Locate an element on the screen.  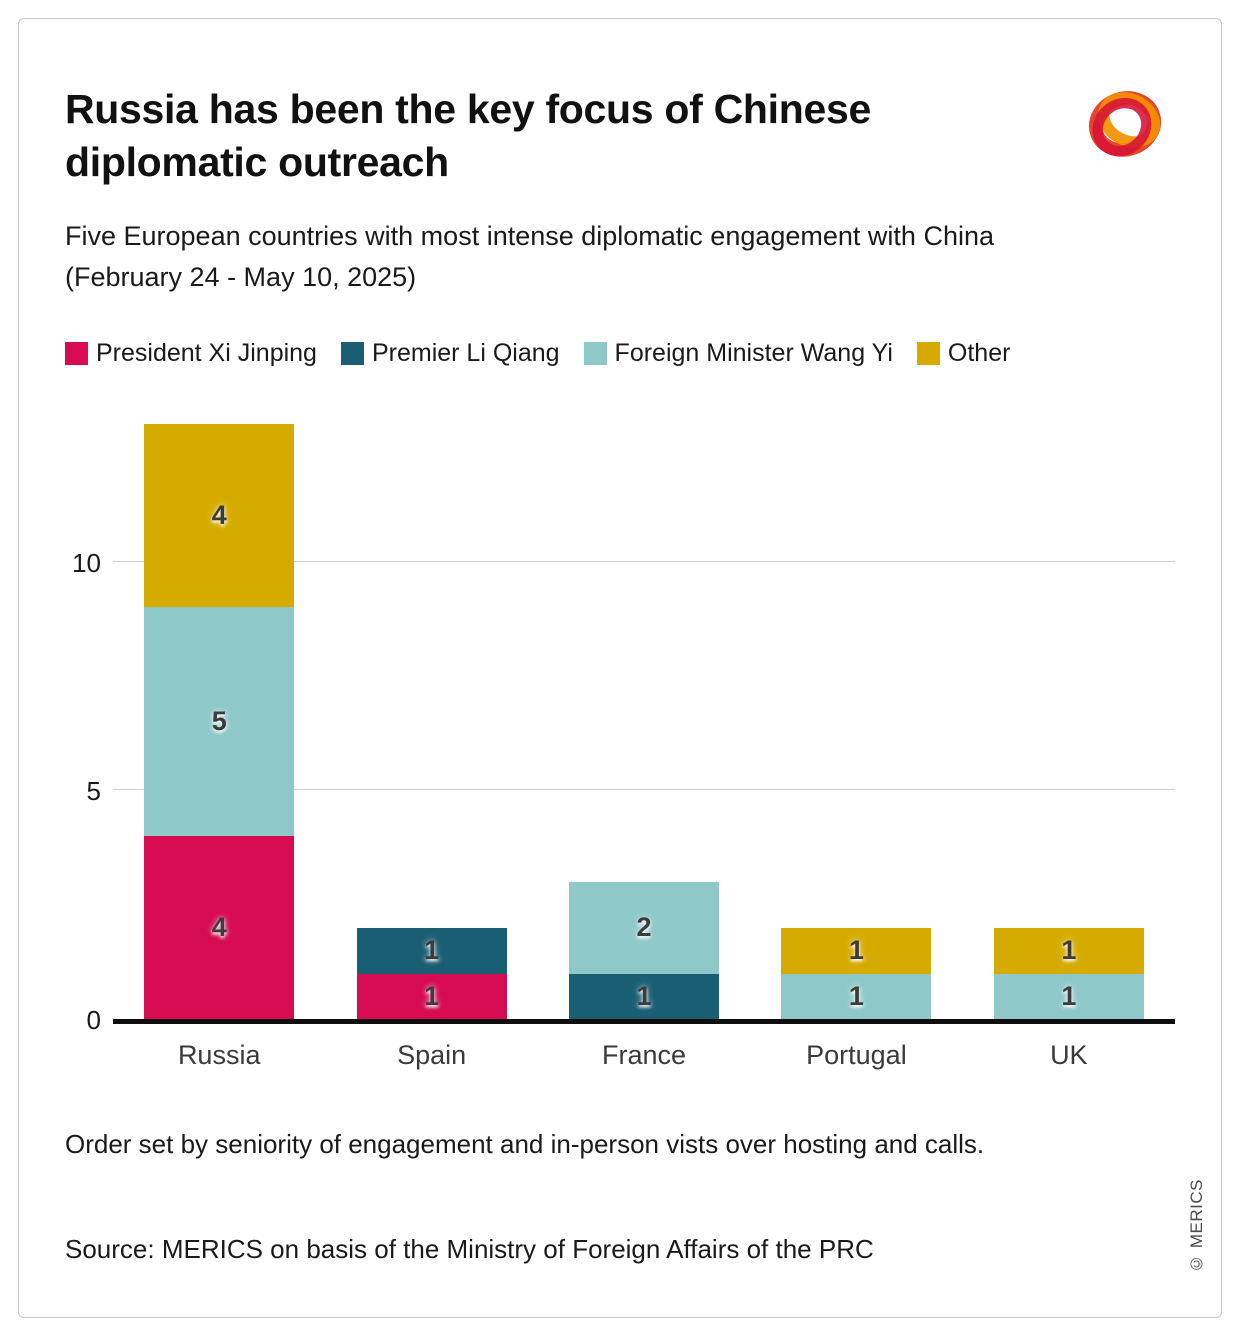
y-tick-label: 10 is located at coordinates (86, 562).